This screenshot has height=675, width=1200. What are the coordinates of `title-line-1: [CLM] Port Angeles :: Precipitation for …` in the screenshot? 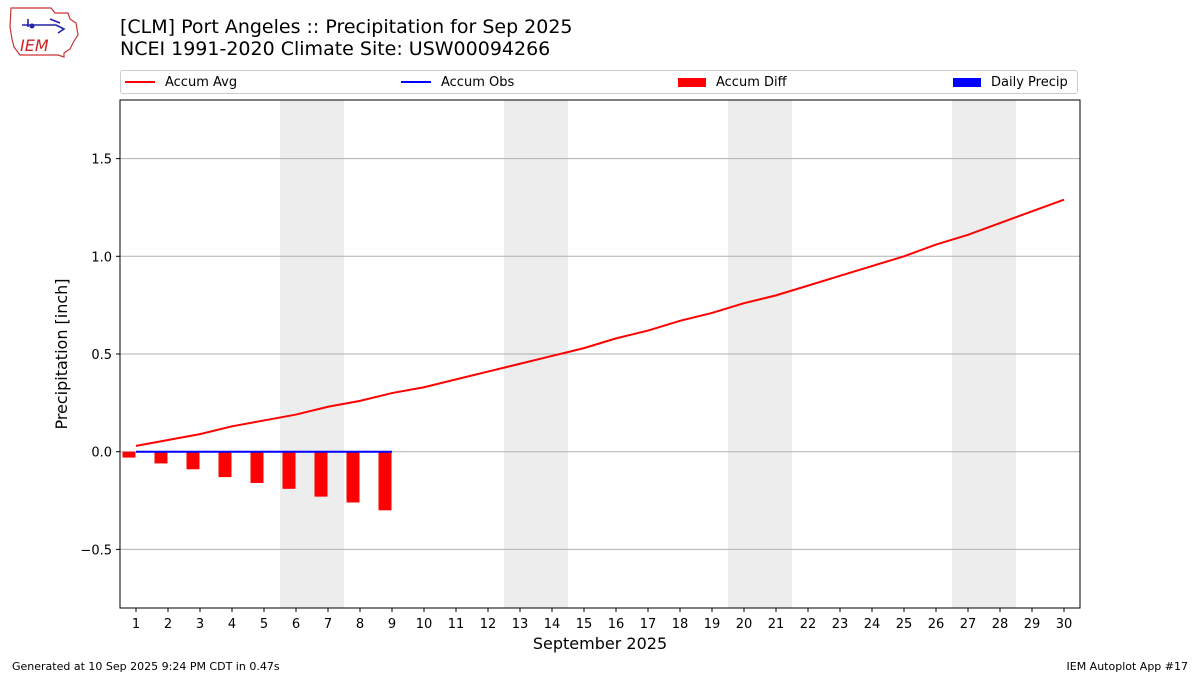 It's located at (346, 27).